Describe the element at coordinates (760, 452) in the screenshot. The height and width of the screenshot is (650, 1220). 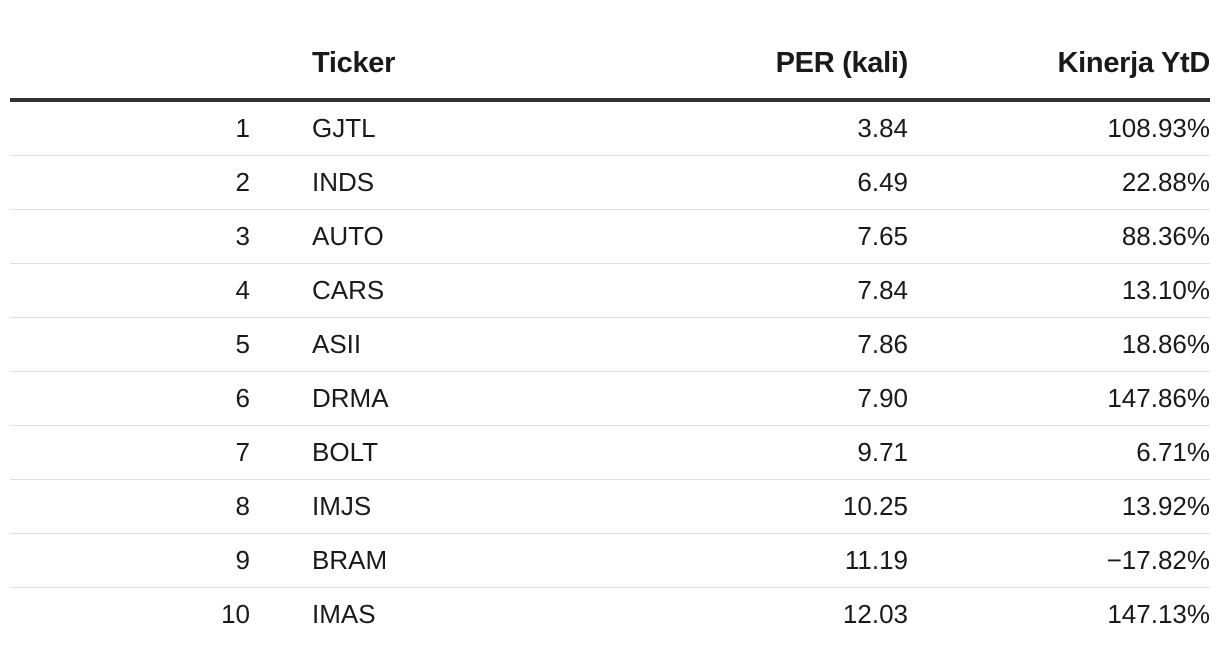
I see `cell-per: 9.71` at that location.